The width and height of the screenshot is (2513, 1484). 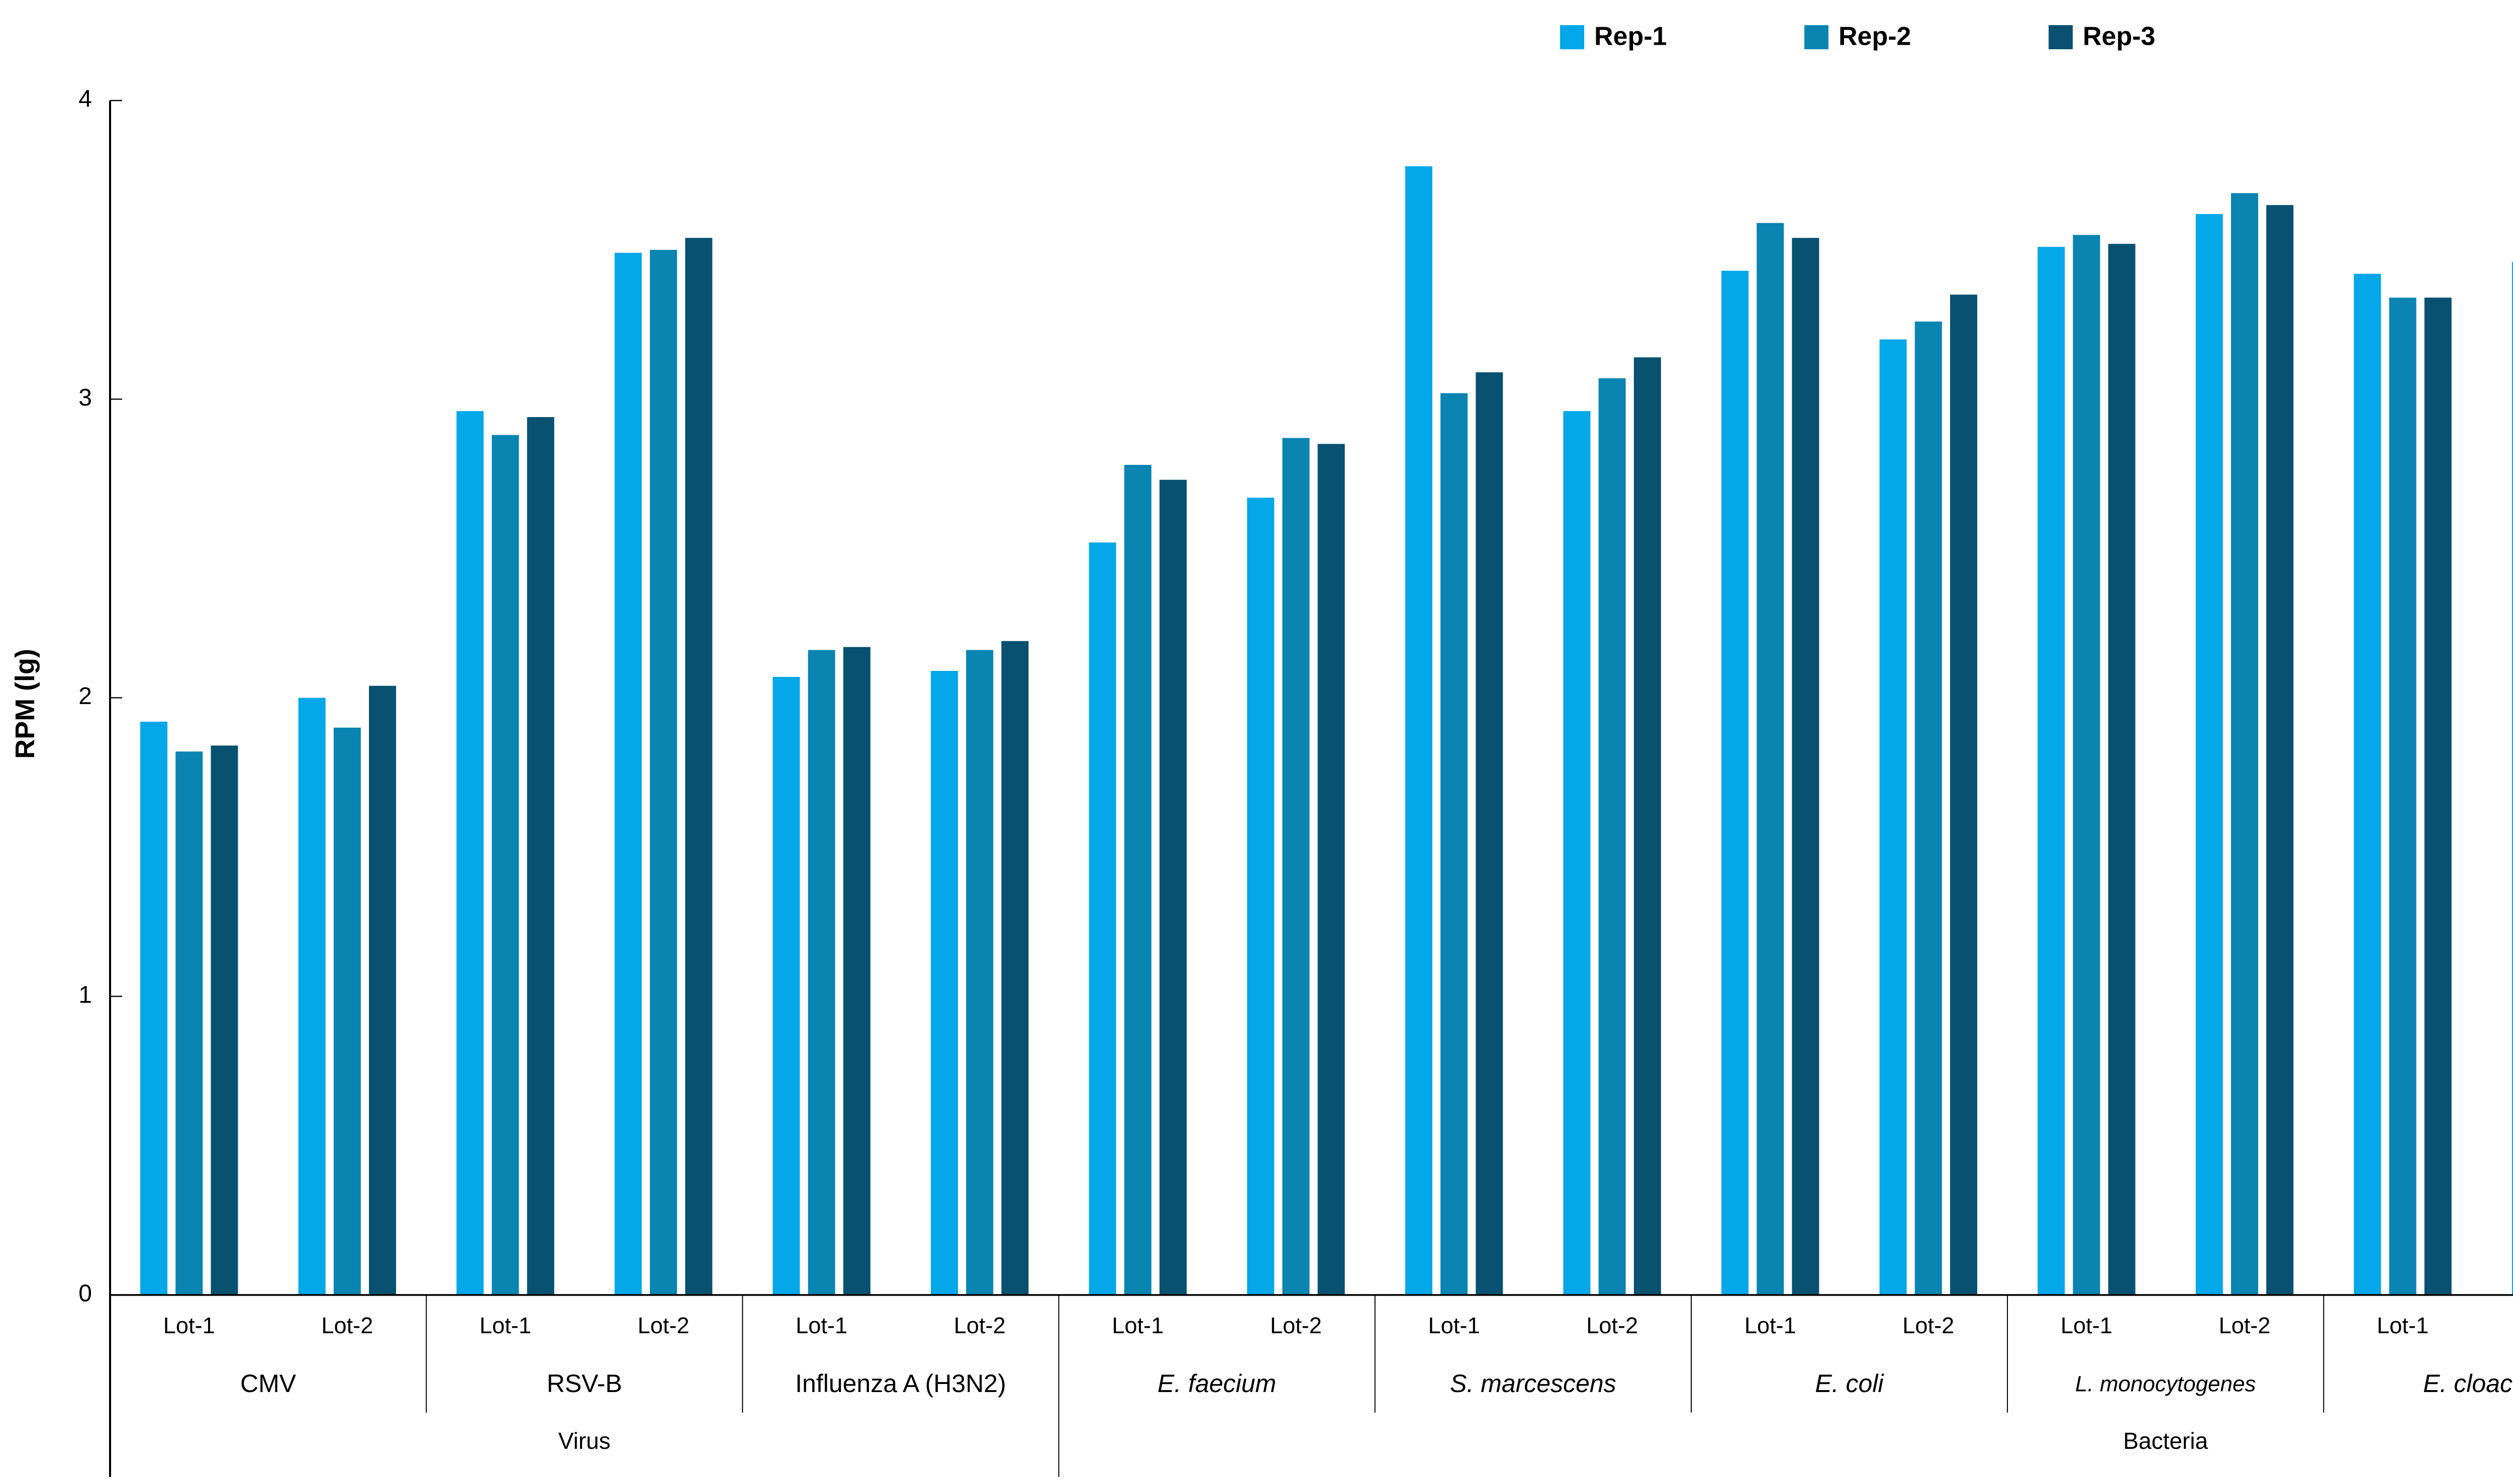 What do you see at coordinates (584, 1441) in the screenshot?
I see `kingdom-label: Virus` at bounding box center [584, 1441].